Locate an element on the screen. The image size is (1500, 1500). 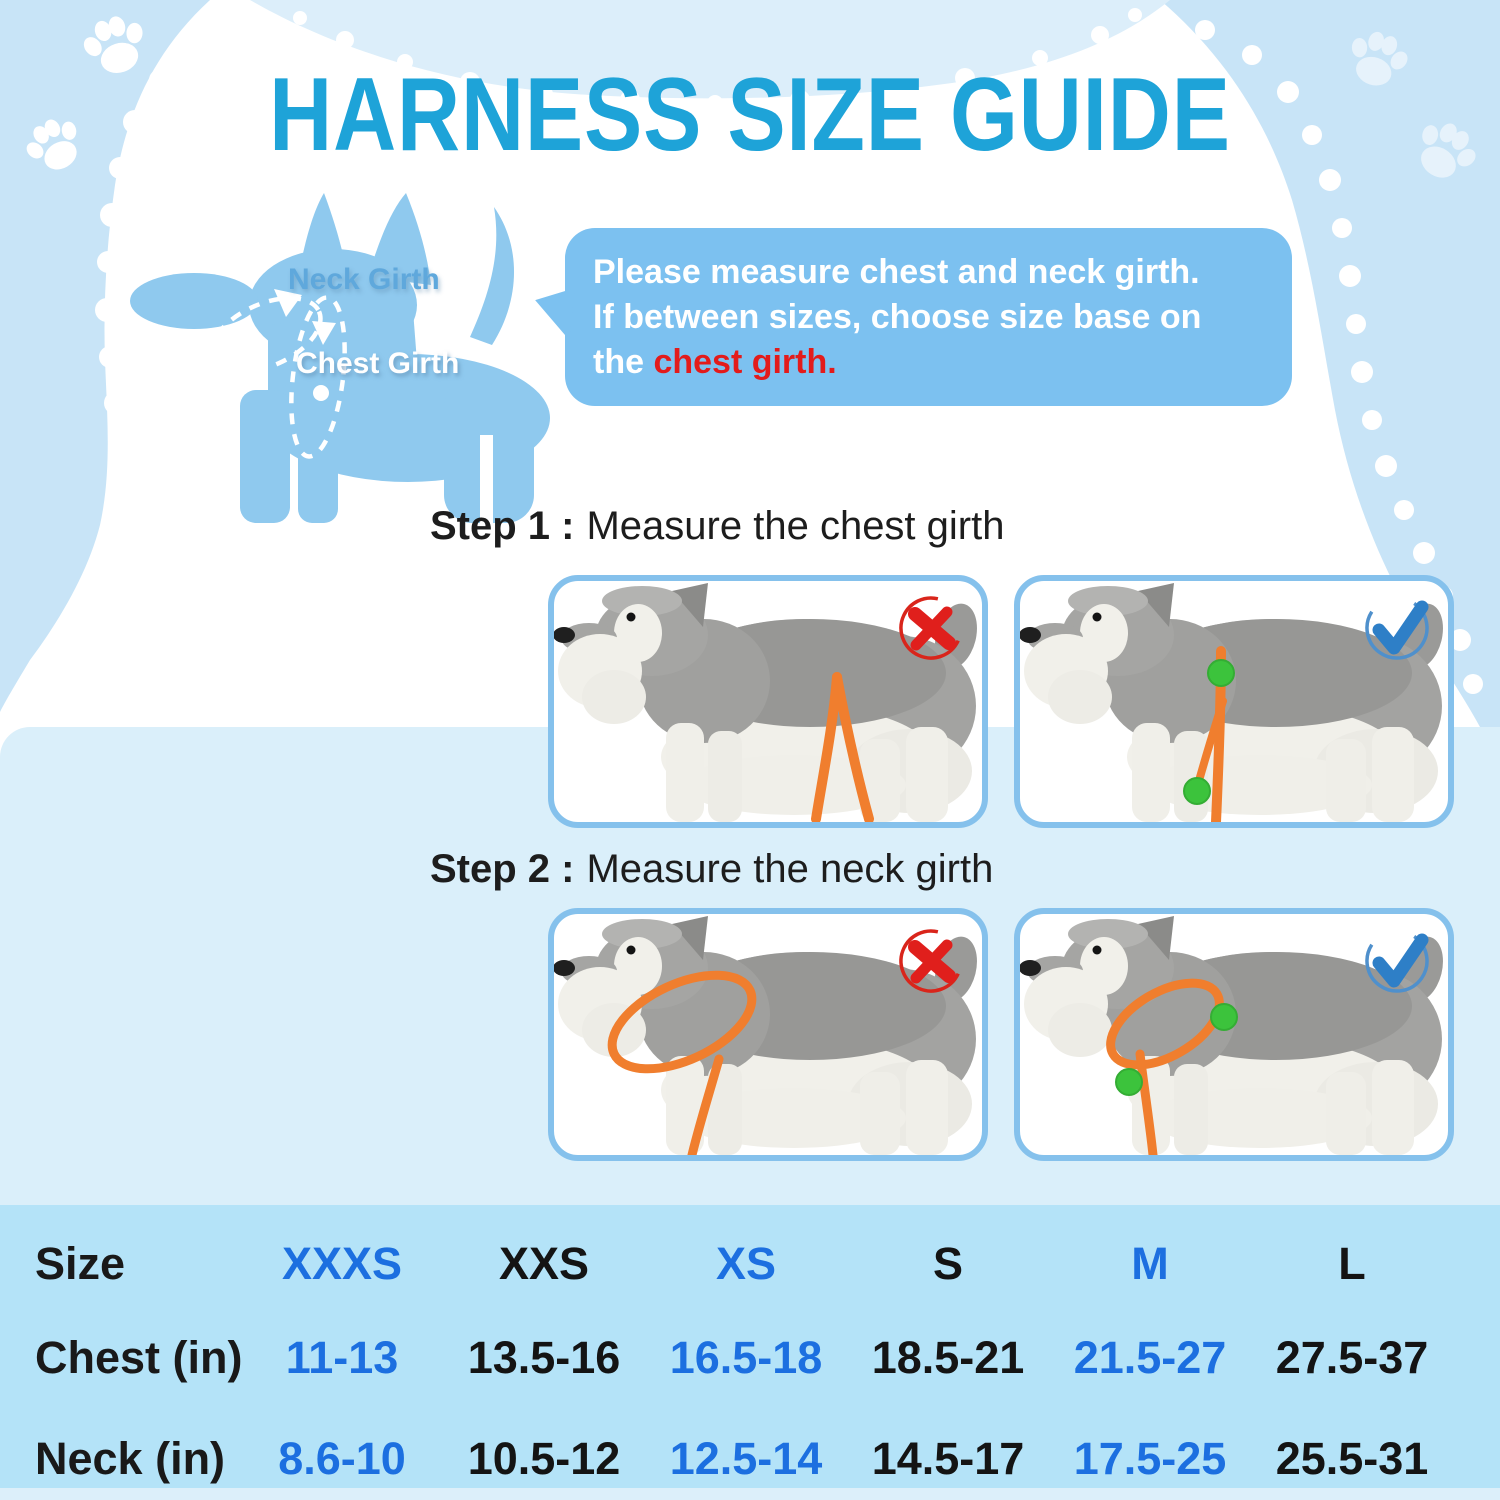
table-row-size: Size XXXS XXS XS S M L is located at coordinates (744, 1264).